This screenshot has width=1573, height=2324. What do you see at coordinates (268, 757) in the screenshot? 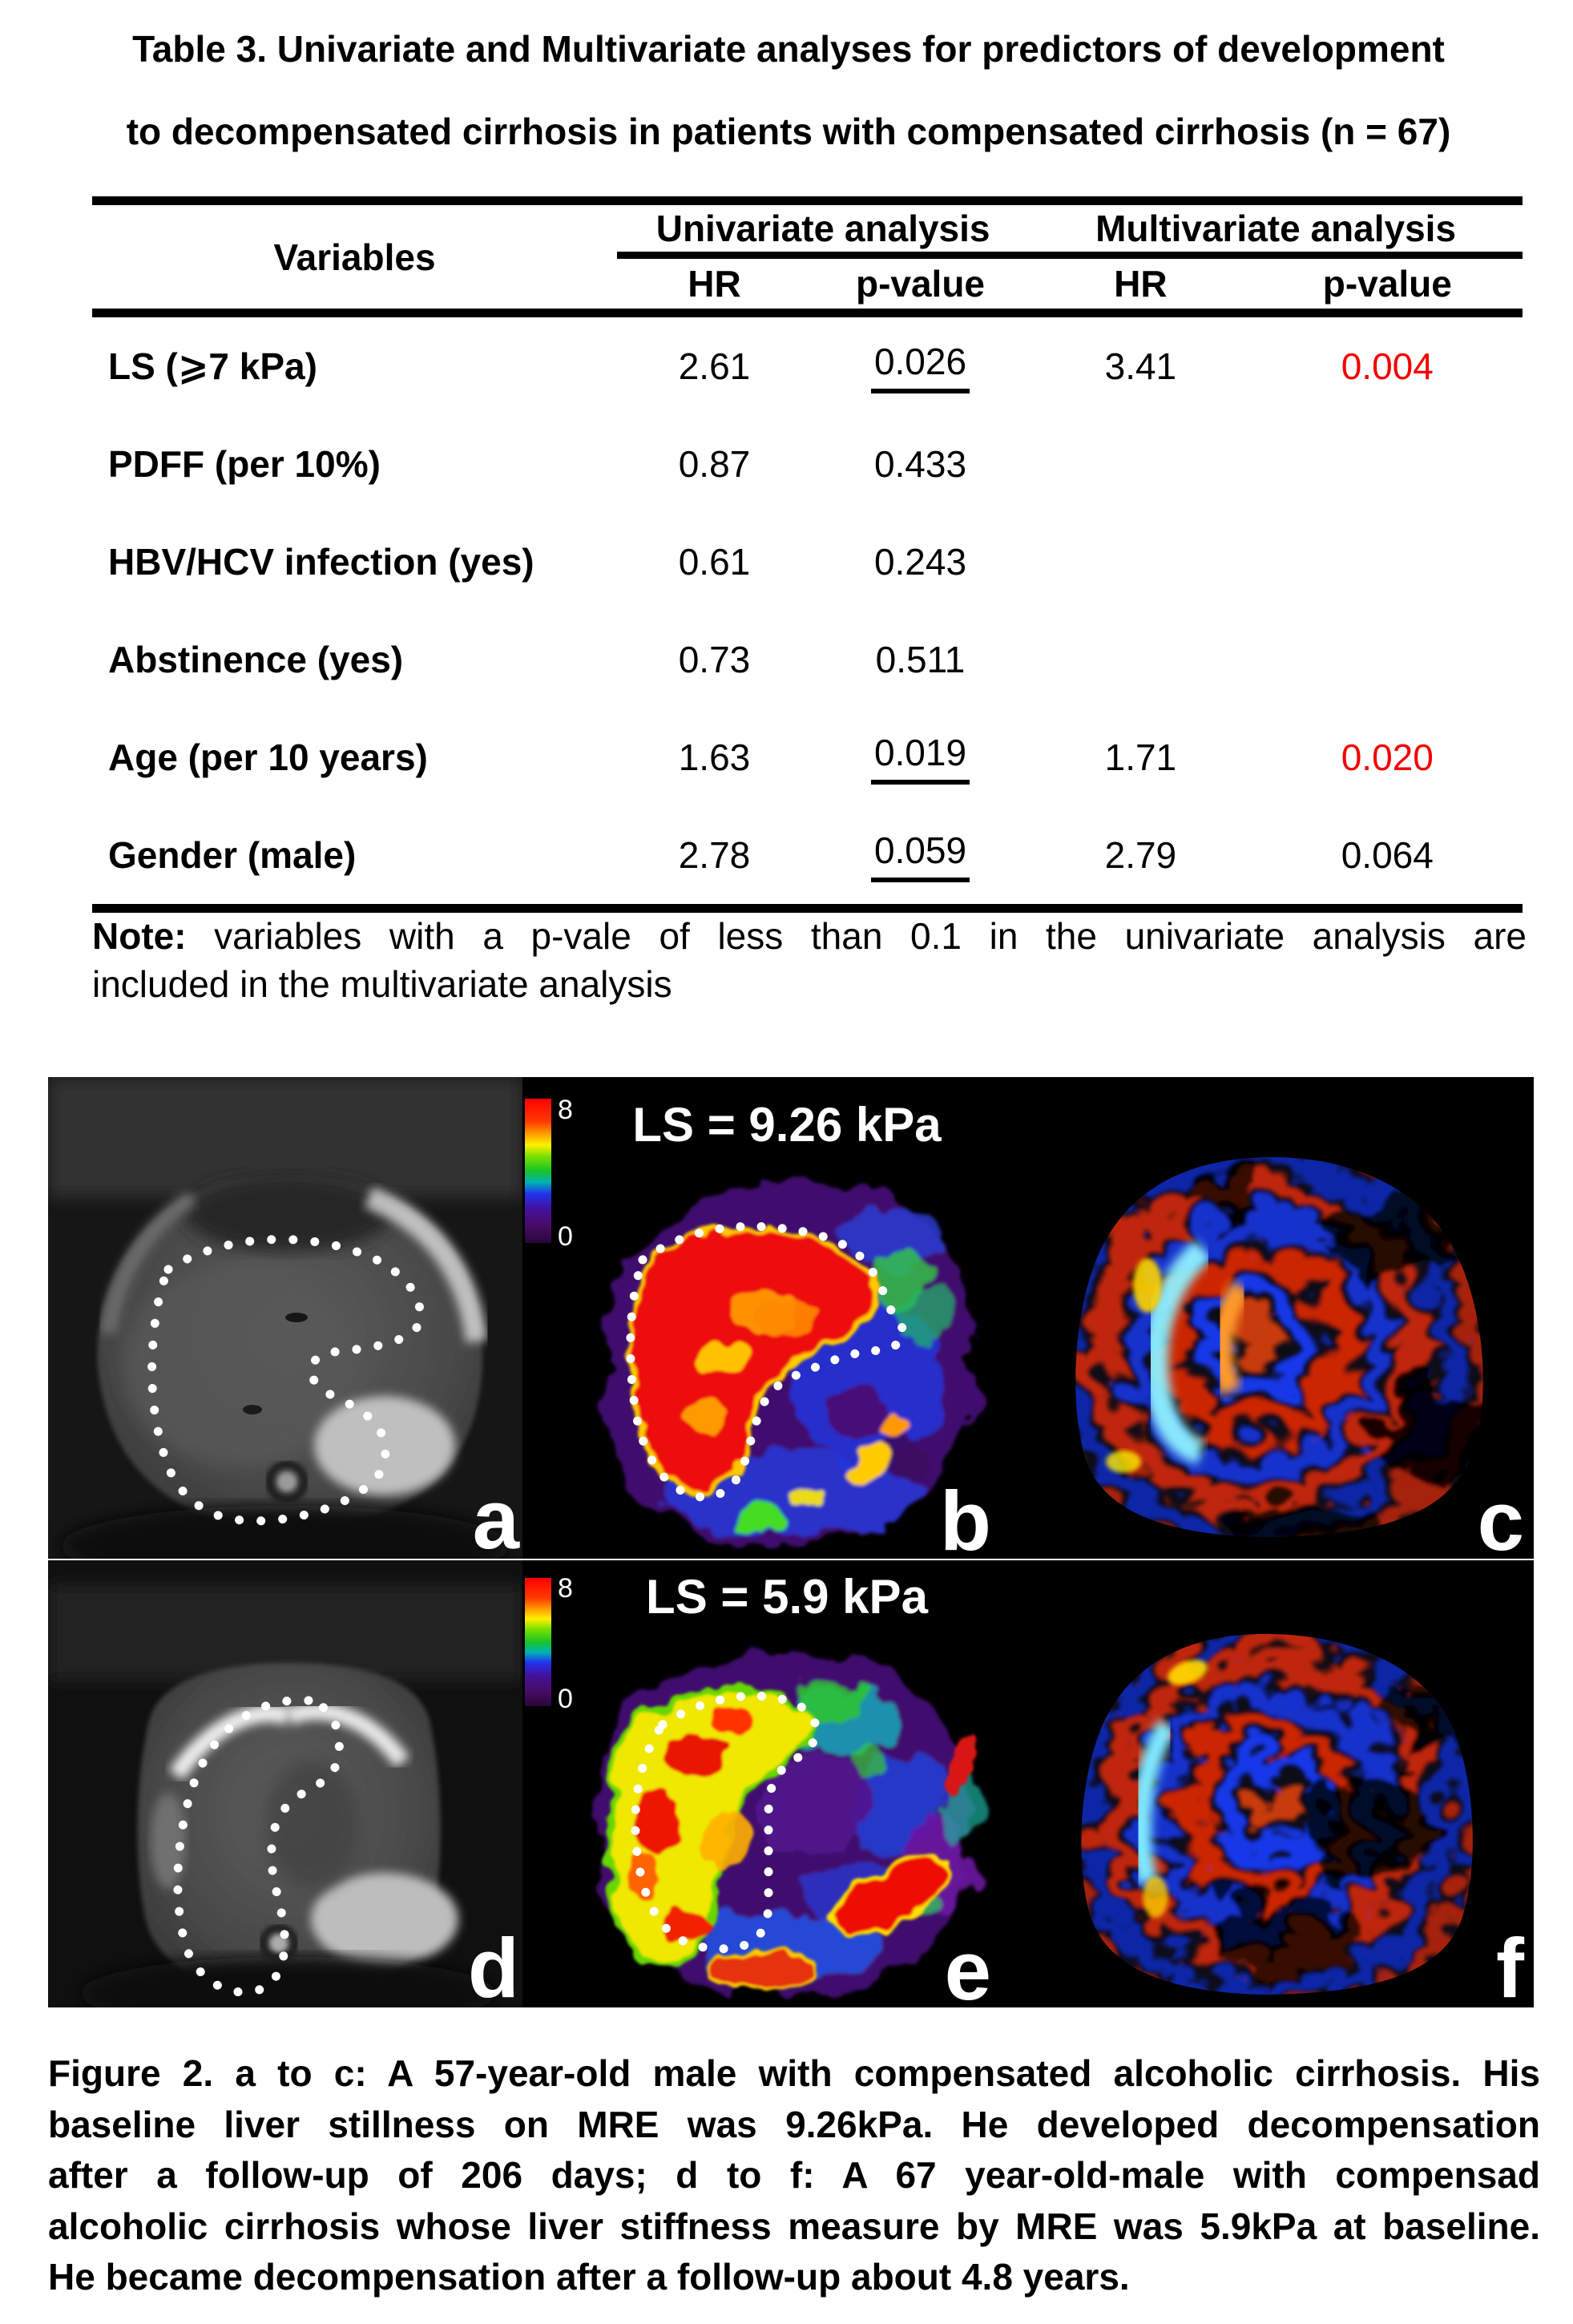
I see `row-variable: Age (per 10 years)` at bounding box center [268, 757].